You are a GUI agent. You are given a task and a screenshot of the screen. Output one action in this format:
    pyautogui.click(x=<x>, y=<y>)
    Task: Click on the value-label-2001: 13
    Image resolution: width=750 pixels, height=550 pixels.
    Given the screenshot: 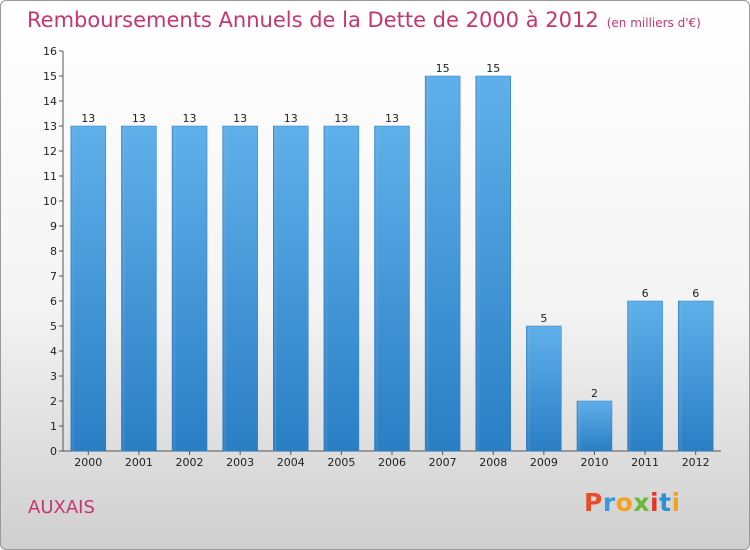 What is the action you would take?
    pyautogui.click(x=139, y=118)
    